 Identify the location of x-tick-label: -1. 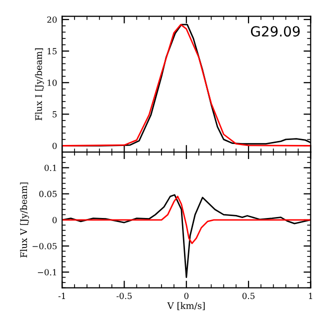
(62, 295).